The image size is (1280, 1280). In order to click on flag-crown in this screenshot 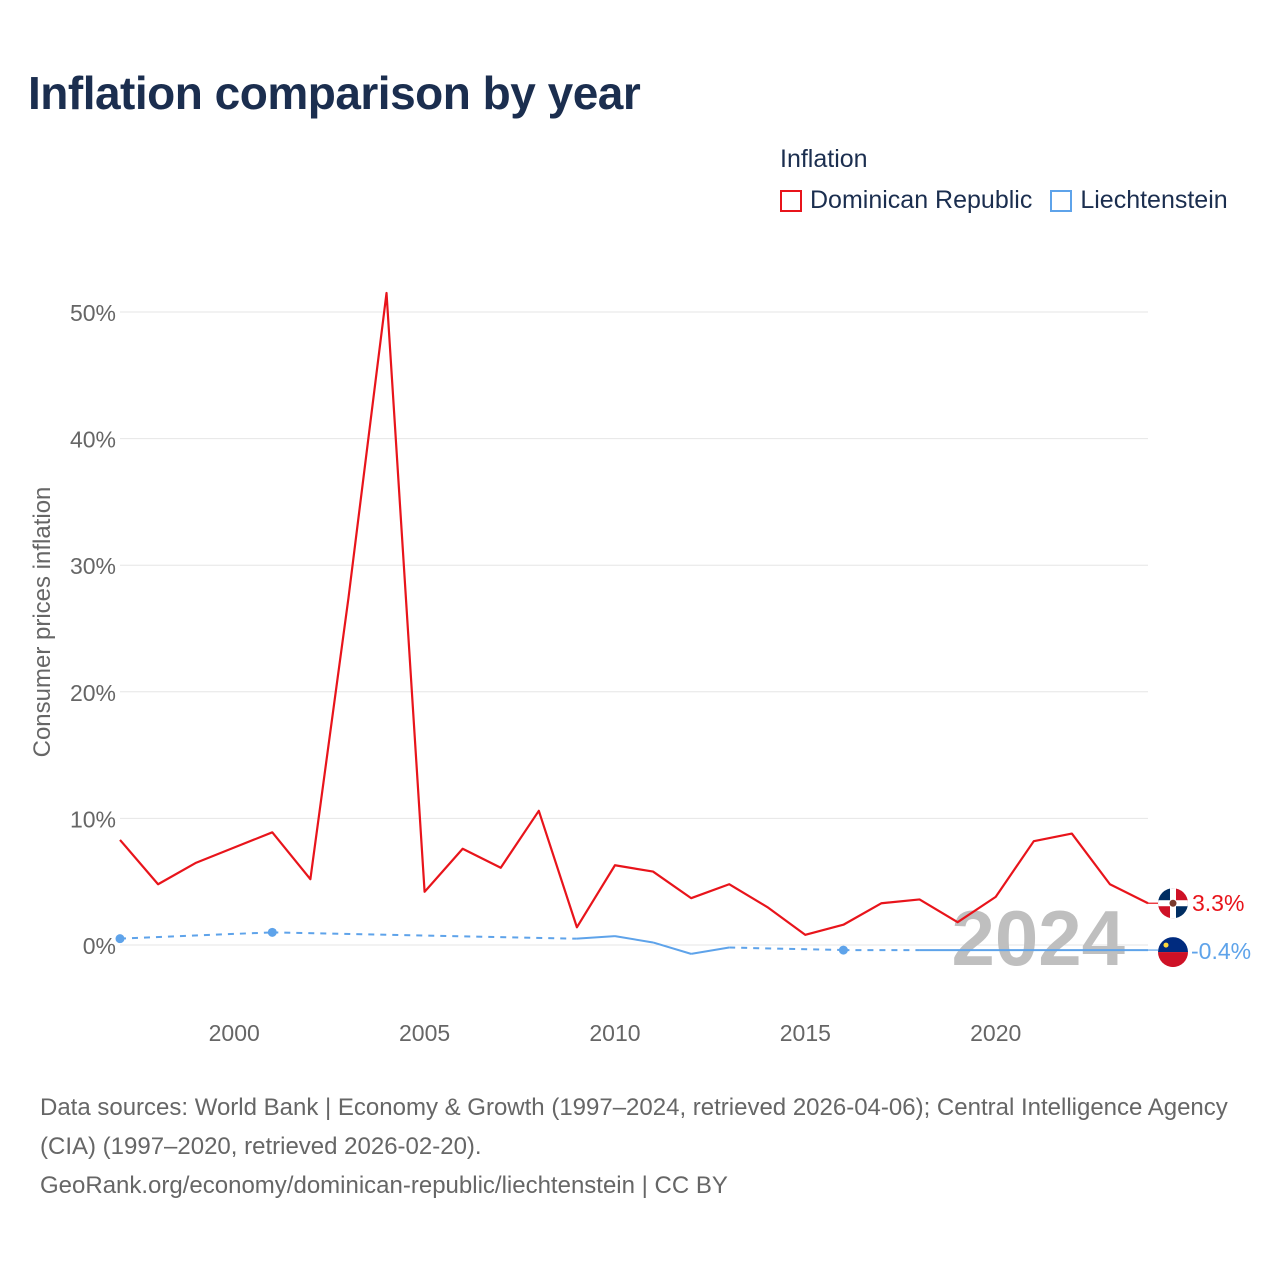, I will do `click(1166, 945)`.